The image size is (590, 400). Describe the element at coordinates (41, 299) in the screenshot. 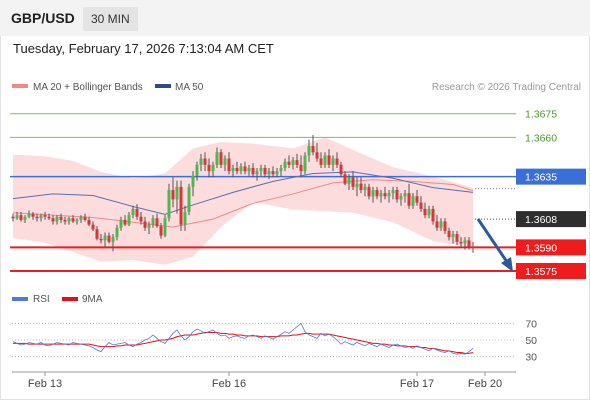

I see `legend-label-rsi: RSI` at that location.